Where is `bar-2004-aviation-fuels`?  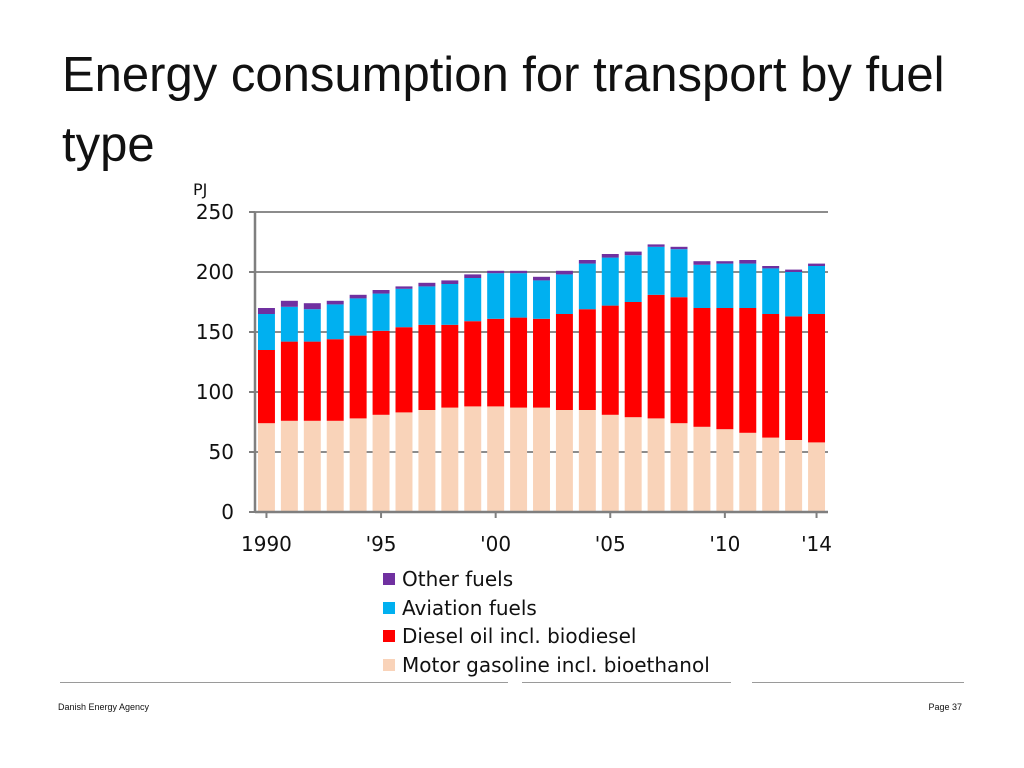 bar-2004-aviation-fuels is located at coordinates (587, 286).